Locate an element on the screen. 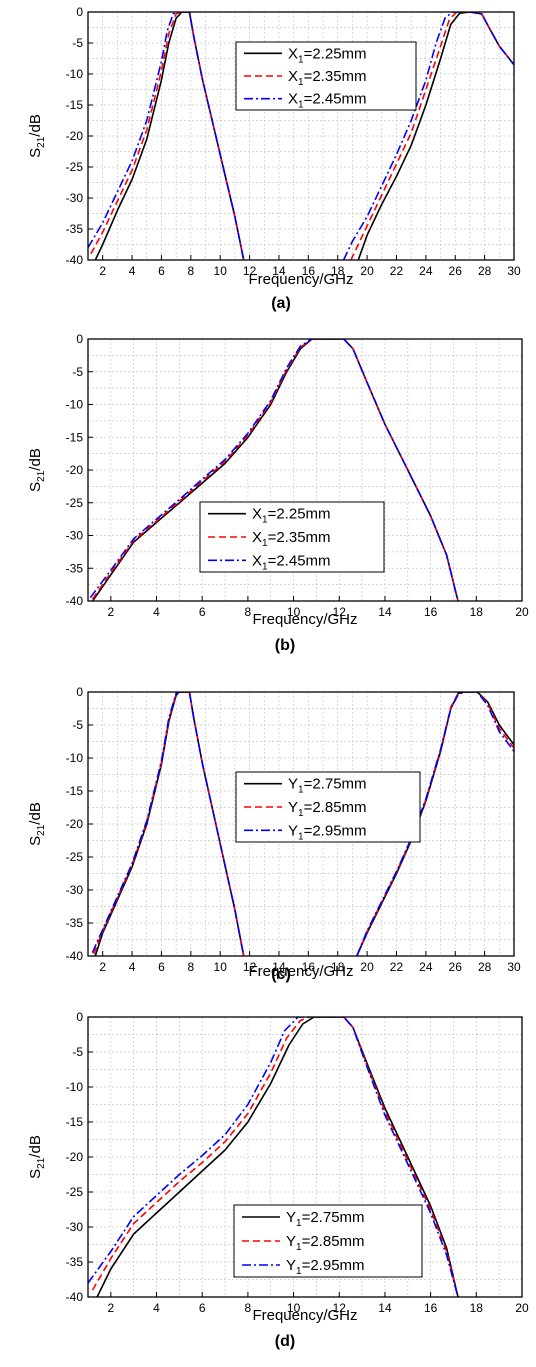  panel-caption: (b) is located at coordinates (285, 645).